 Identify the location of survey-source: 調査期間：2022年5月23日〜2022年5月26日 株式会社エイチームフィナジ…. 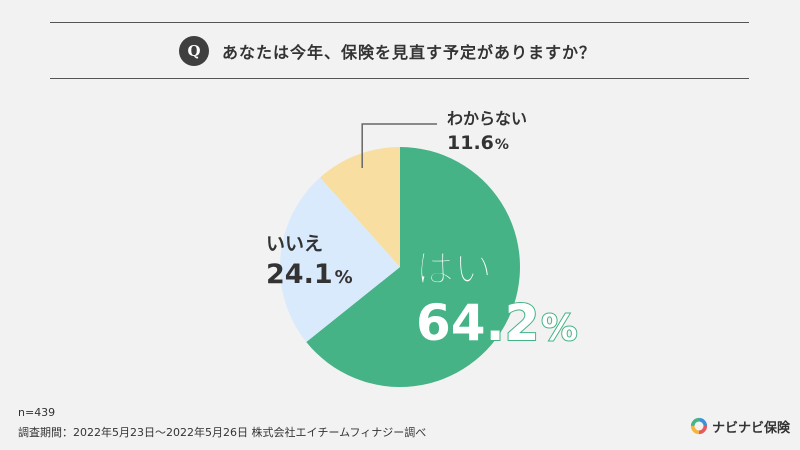
(222, 432).